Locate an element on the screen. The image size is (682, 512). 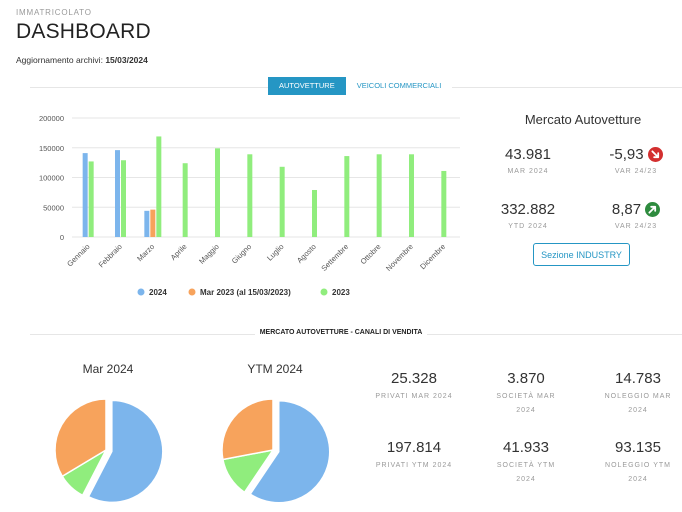
stat-label: NOLEGGIO YTM 2024 is located at coordinates (638, 472).